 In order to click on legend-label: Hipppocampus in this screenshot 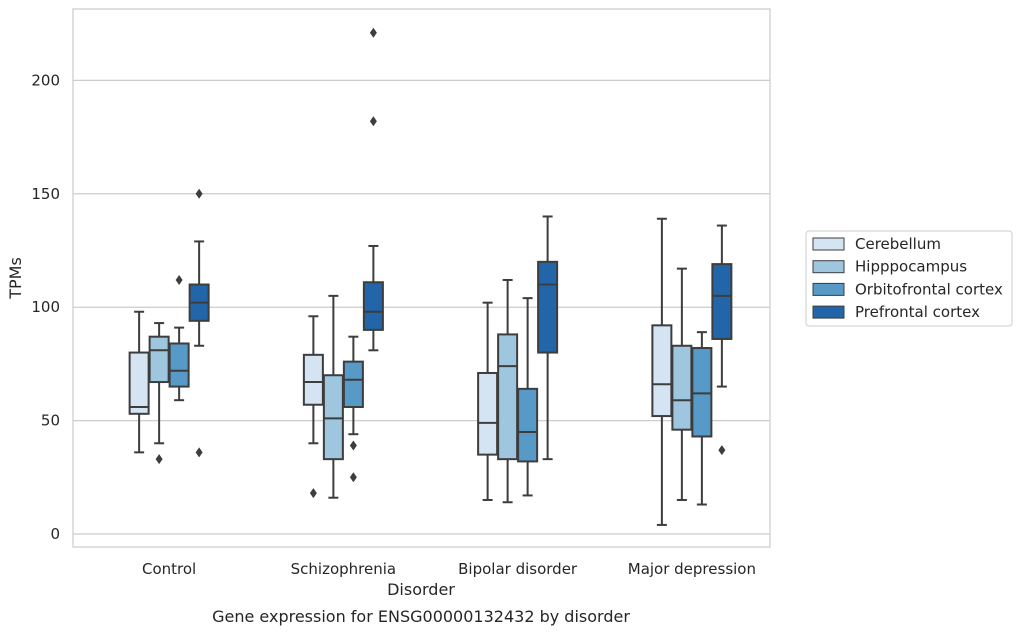, I will do `click(911, 267)`.